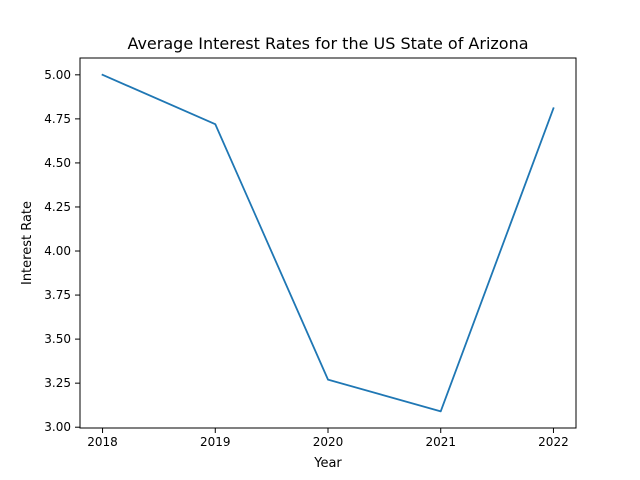 The width and height of the screenshot is (640, 480). What do you see at coordinates (57, 163) in the screenshot?
I see `y-tick-label-4.50: 4.50` at bounding box center [57, 163].